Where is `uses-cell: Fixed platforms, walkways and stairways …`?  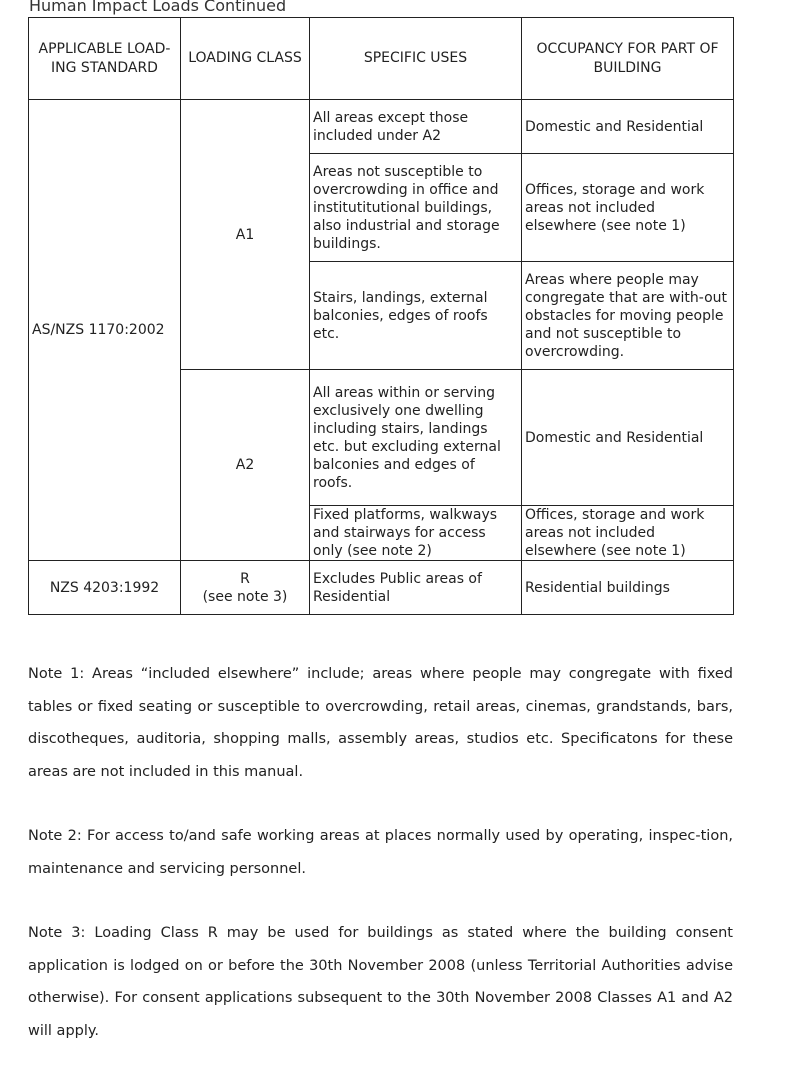 uses-cell: Fixed platforms, walkways and stairways … is located at coordinates (415, 533).